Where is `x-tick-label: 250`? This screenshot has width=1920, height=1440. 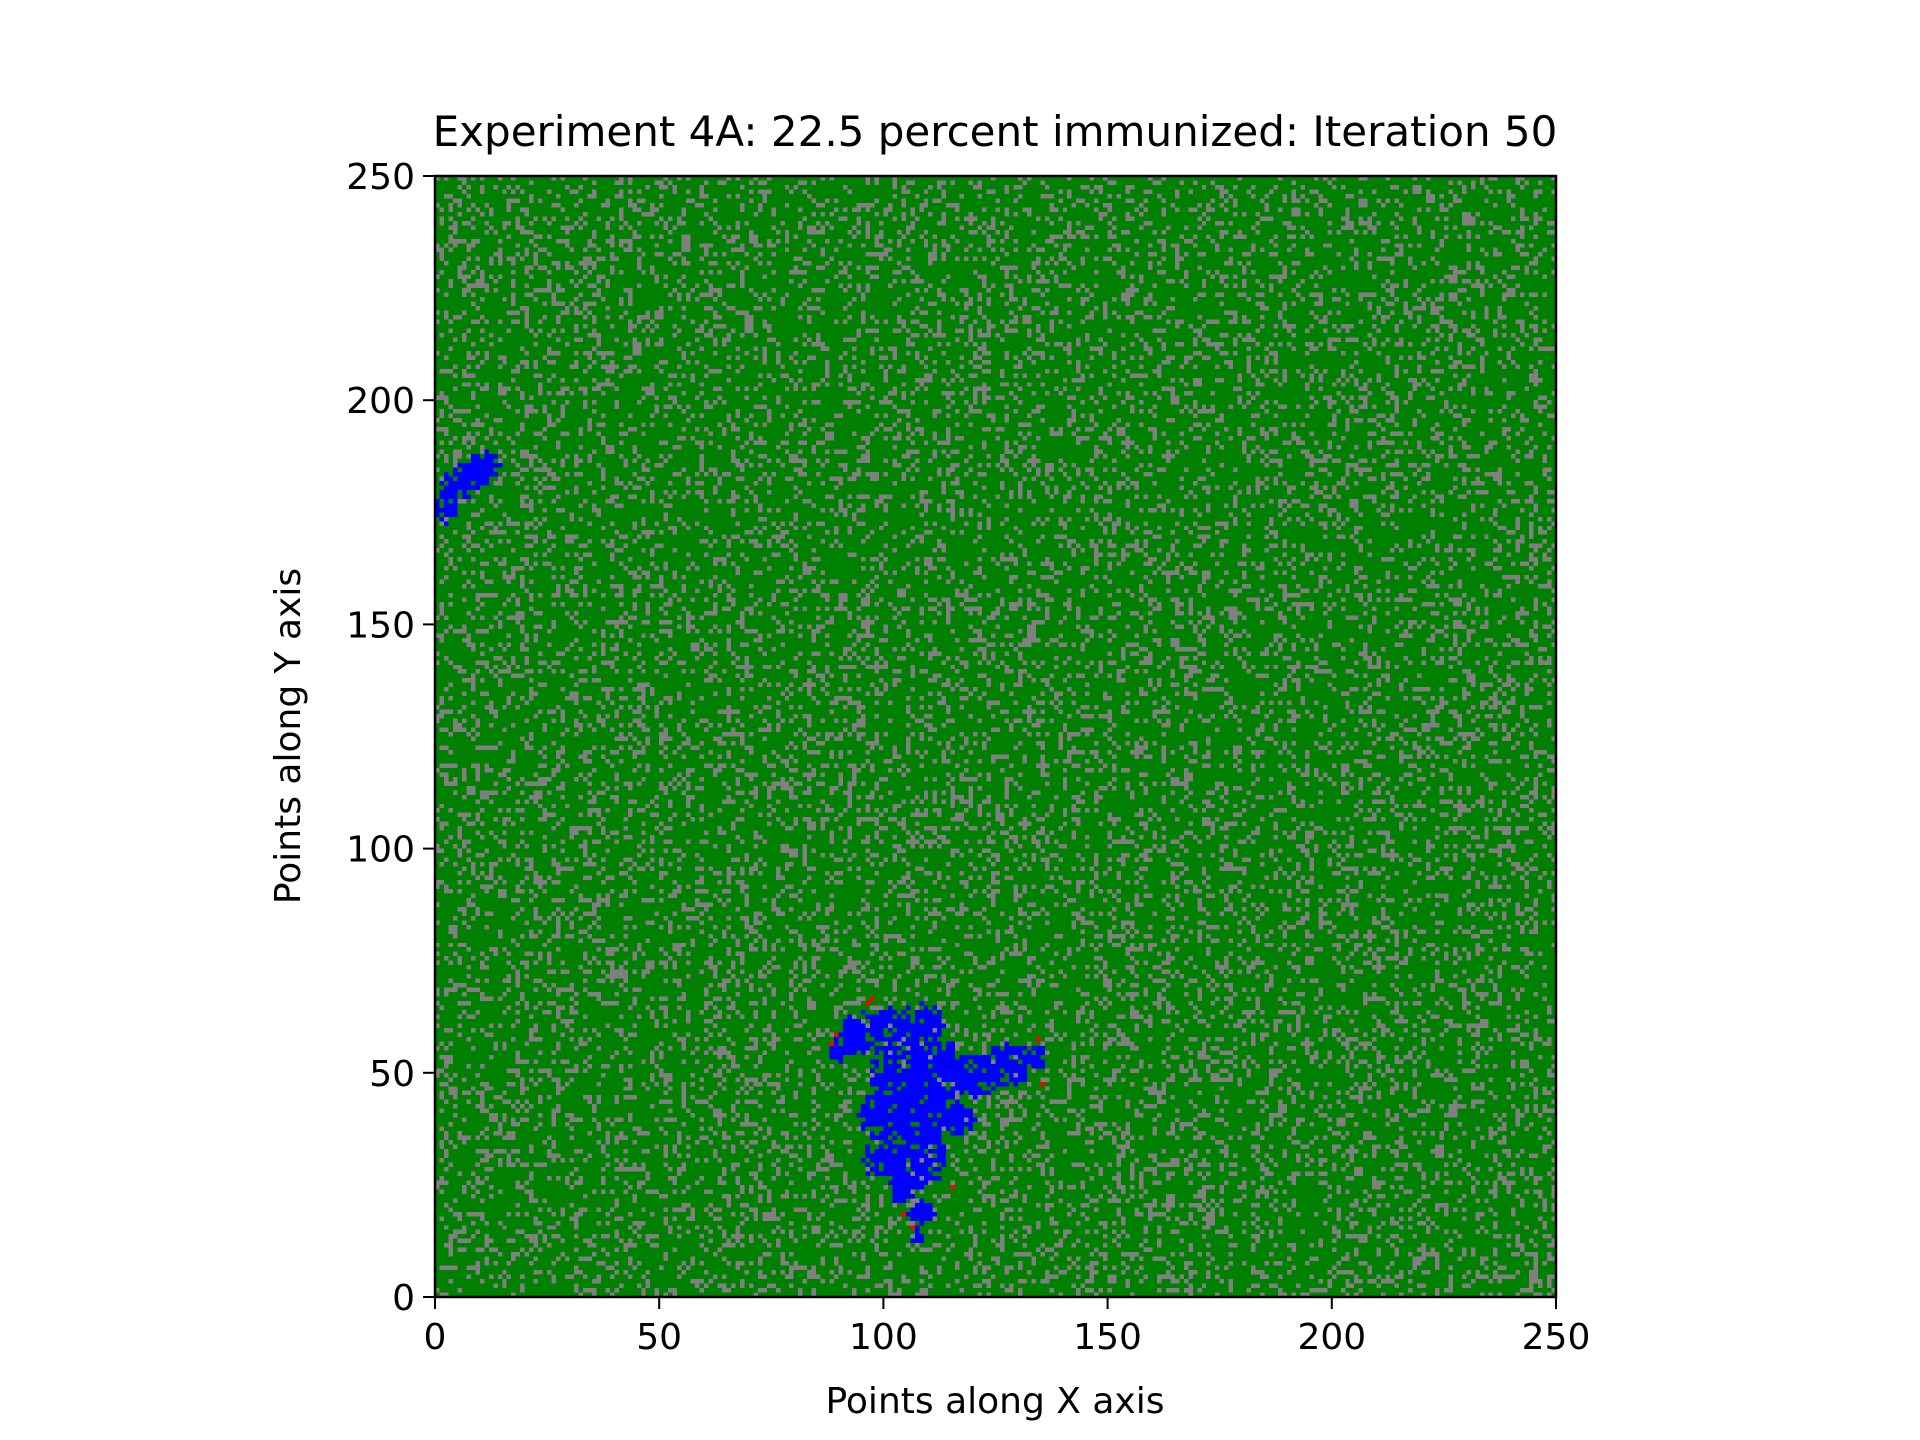 x-tick-label: 250 is located at coordinates (1556, 1337).